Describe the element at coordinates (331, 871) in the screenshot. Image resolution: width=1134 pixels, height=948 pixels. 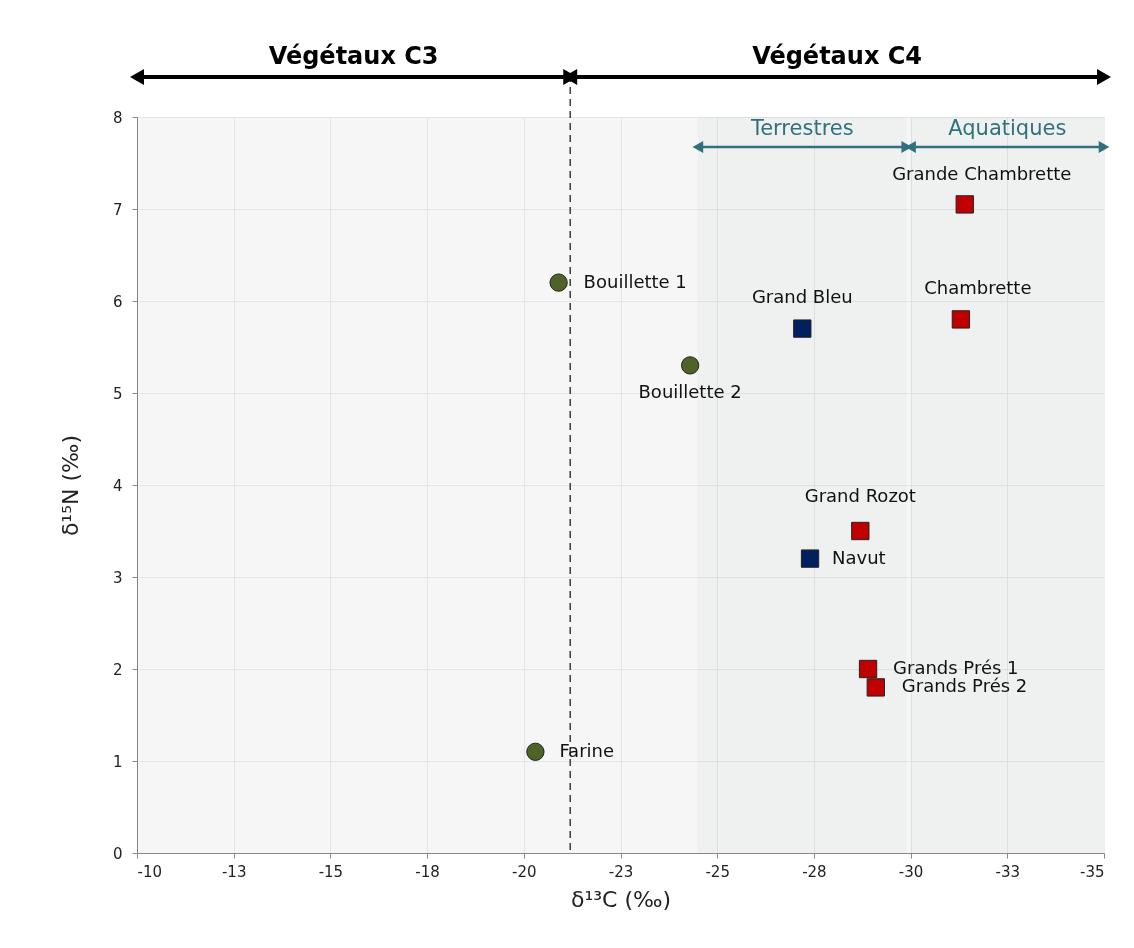
I see `x-tick-label: -15` at that location.